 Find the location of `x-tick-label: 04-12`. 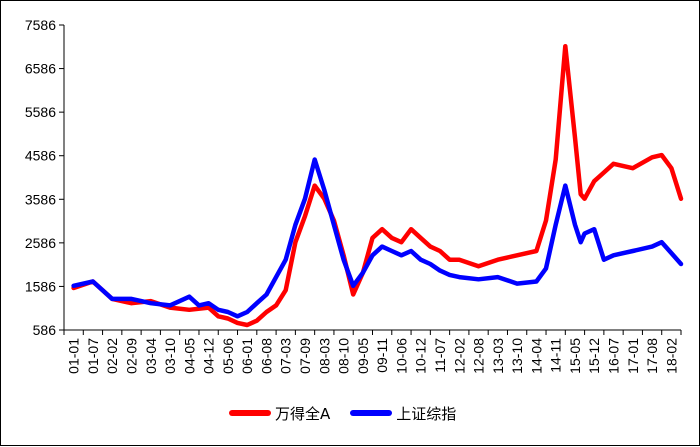

x-tick-label: 04-12 is located at coordinates (209, 356).